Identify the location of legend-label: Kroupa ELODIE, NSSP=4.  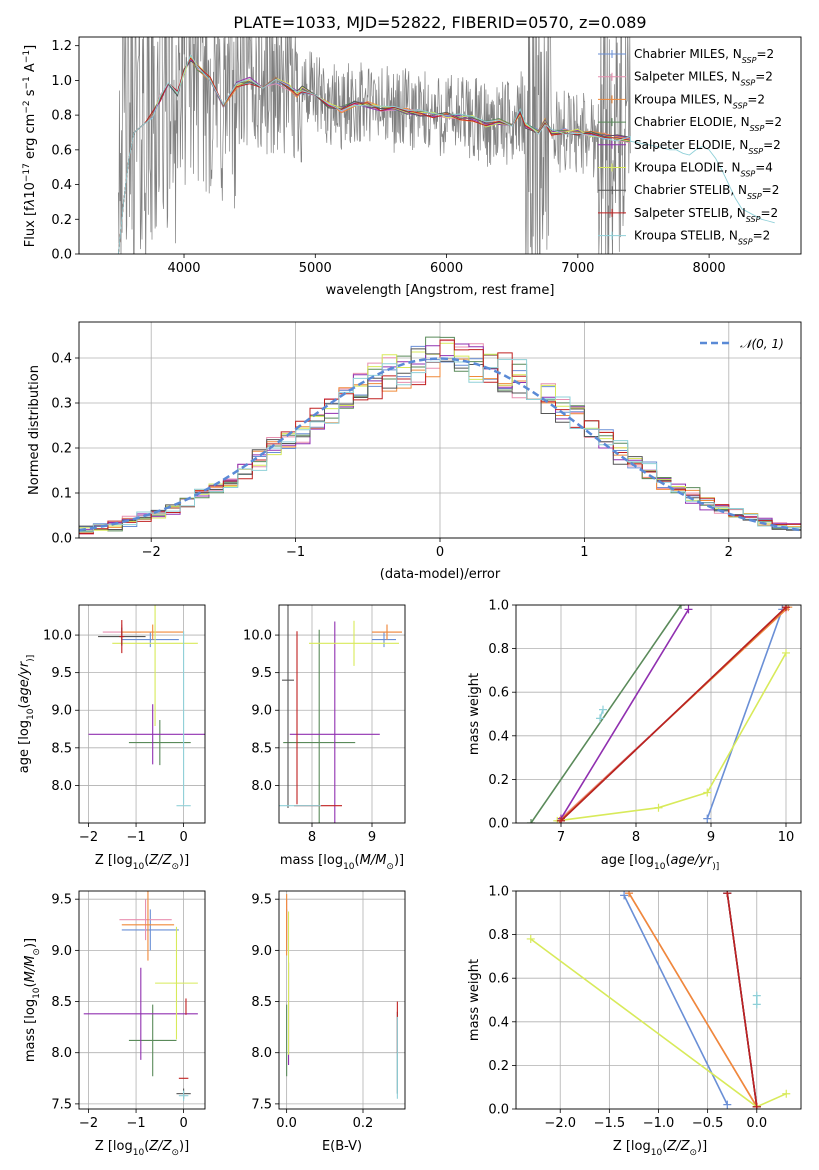
(703, 170).